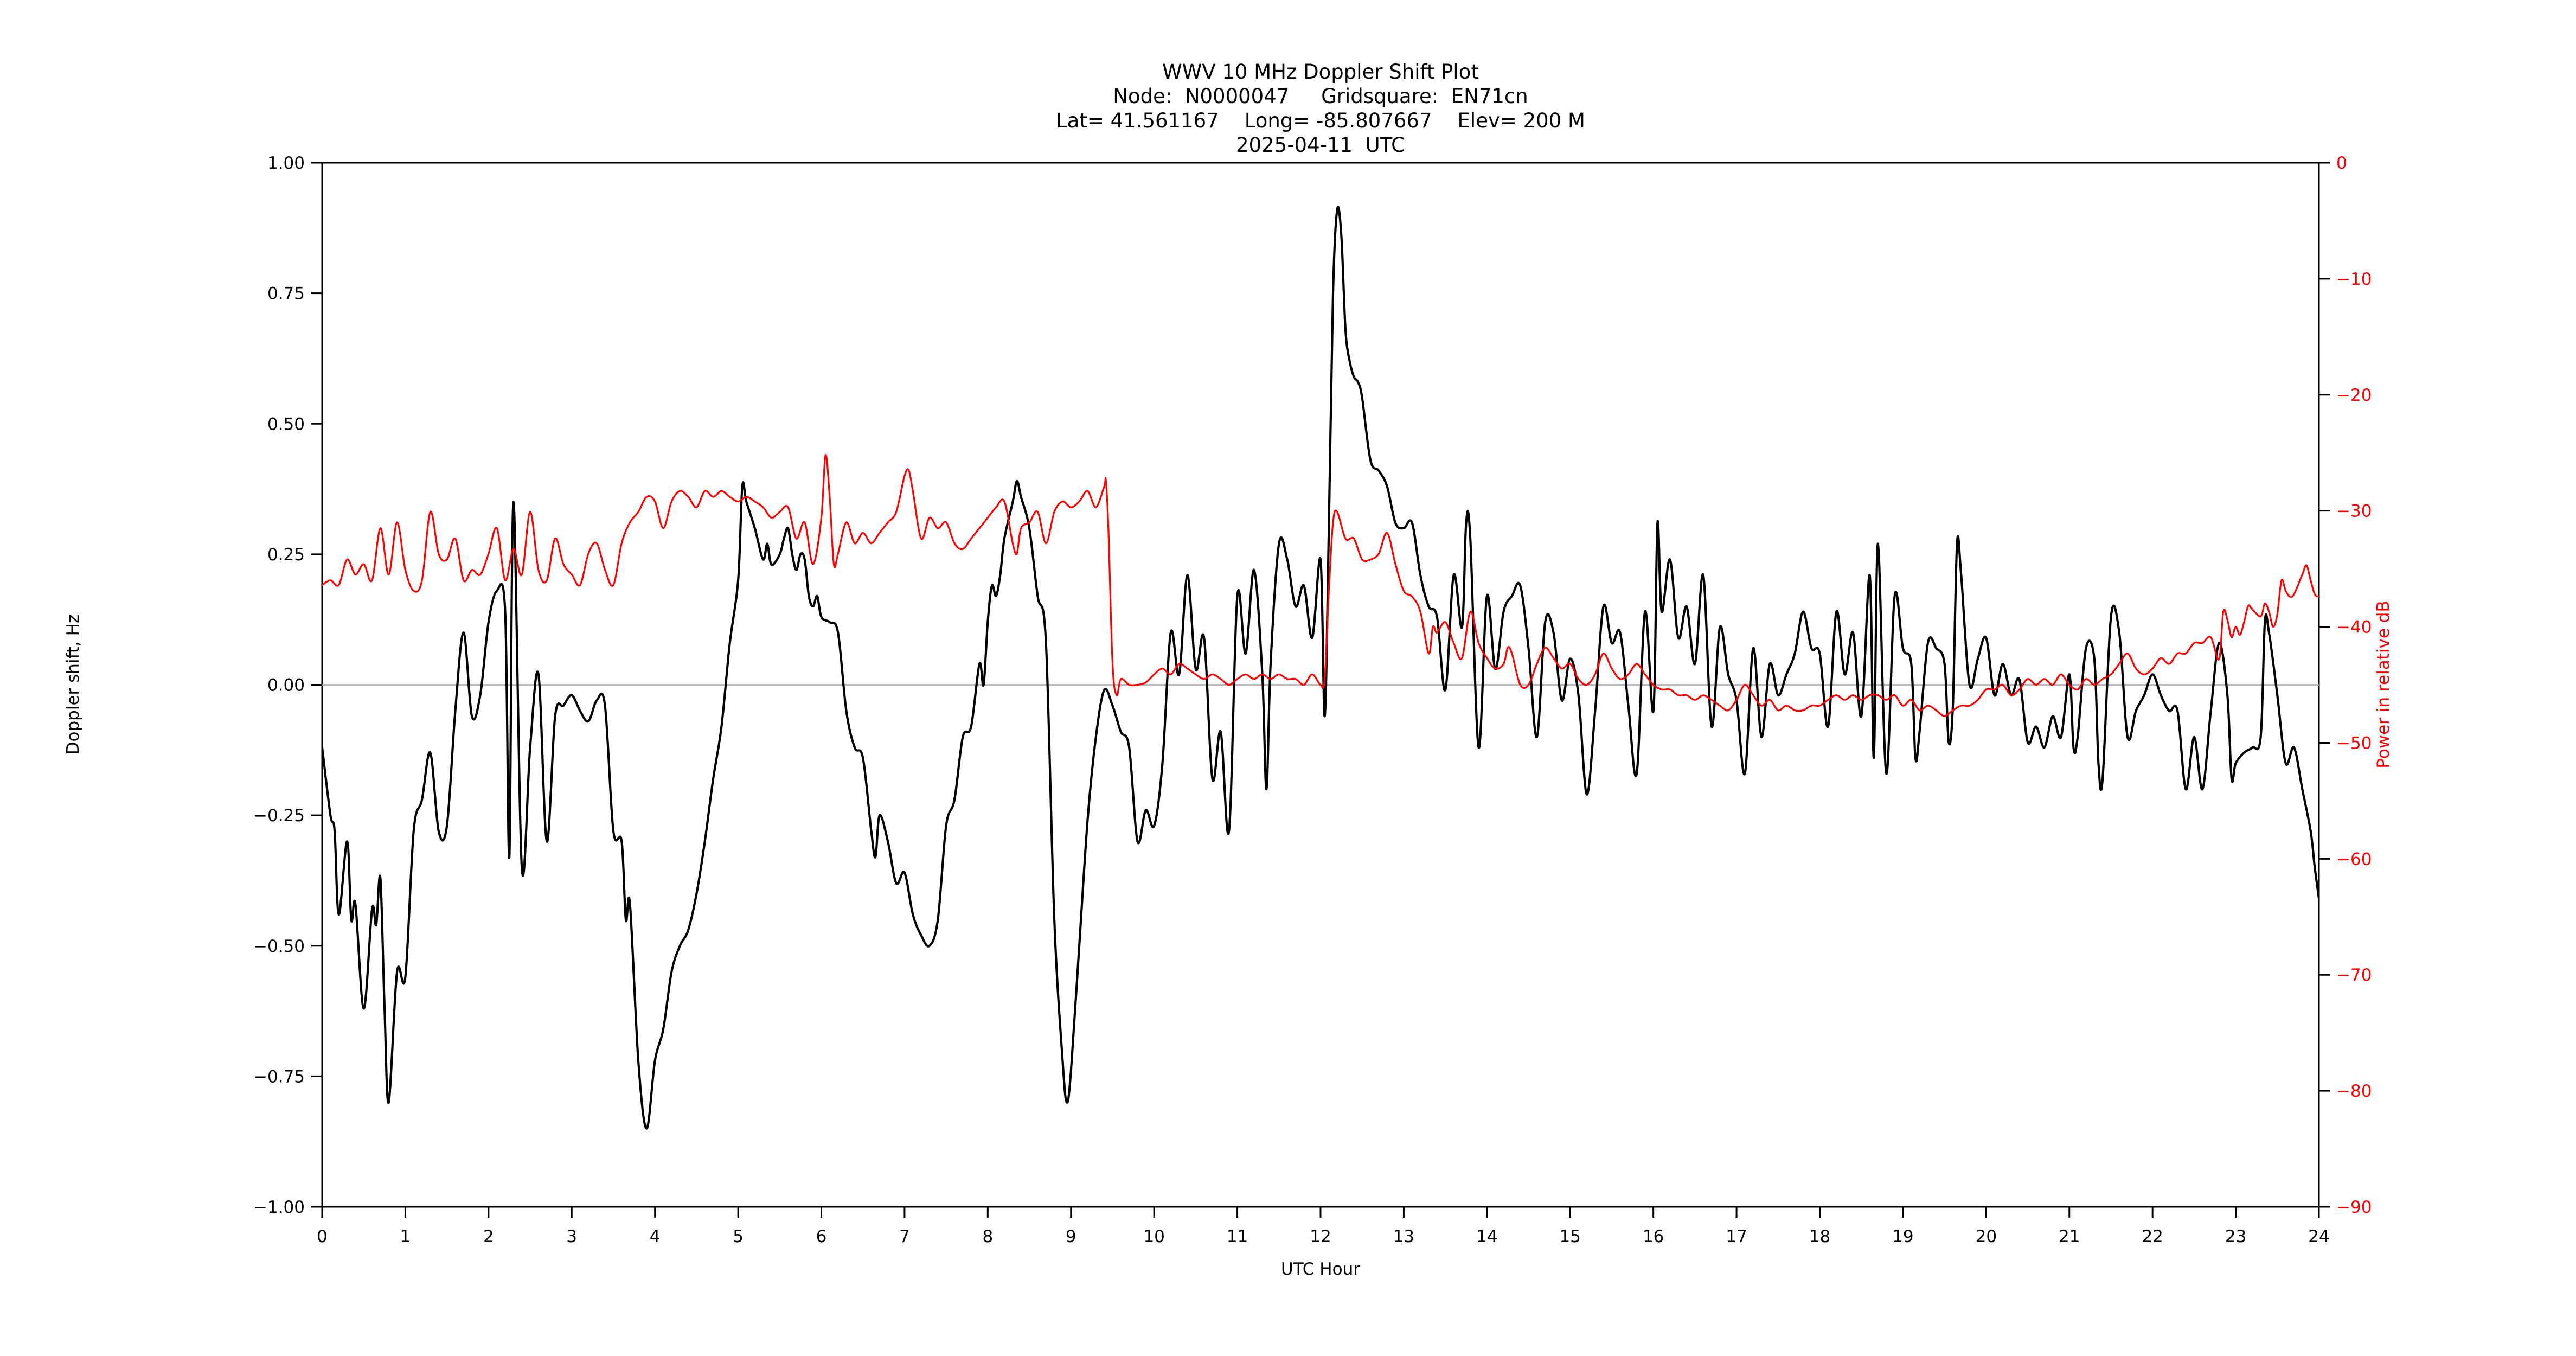 The width and height of the screenshot is (2576, 1356). I want to click on left-tick-label: 0.25, so click(286, 555).